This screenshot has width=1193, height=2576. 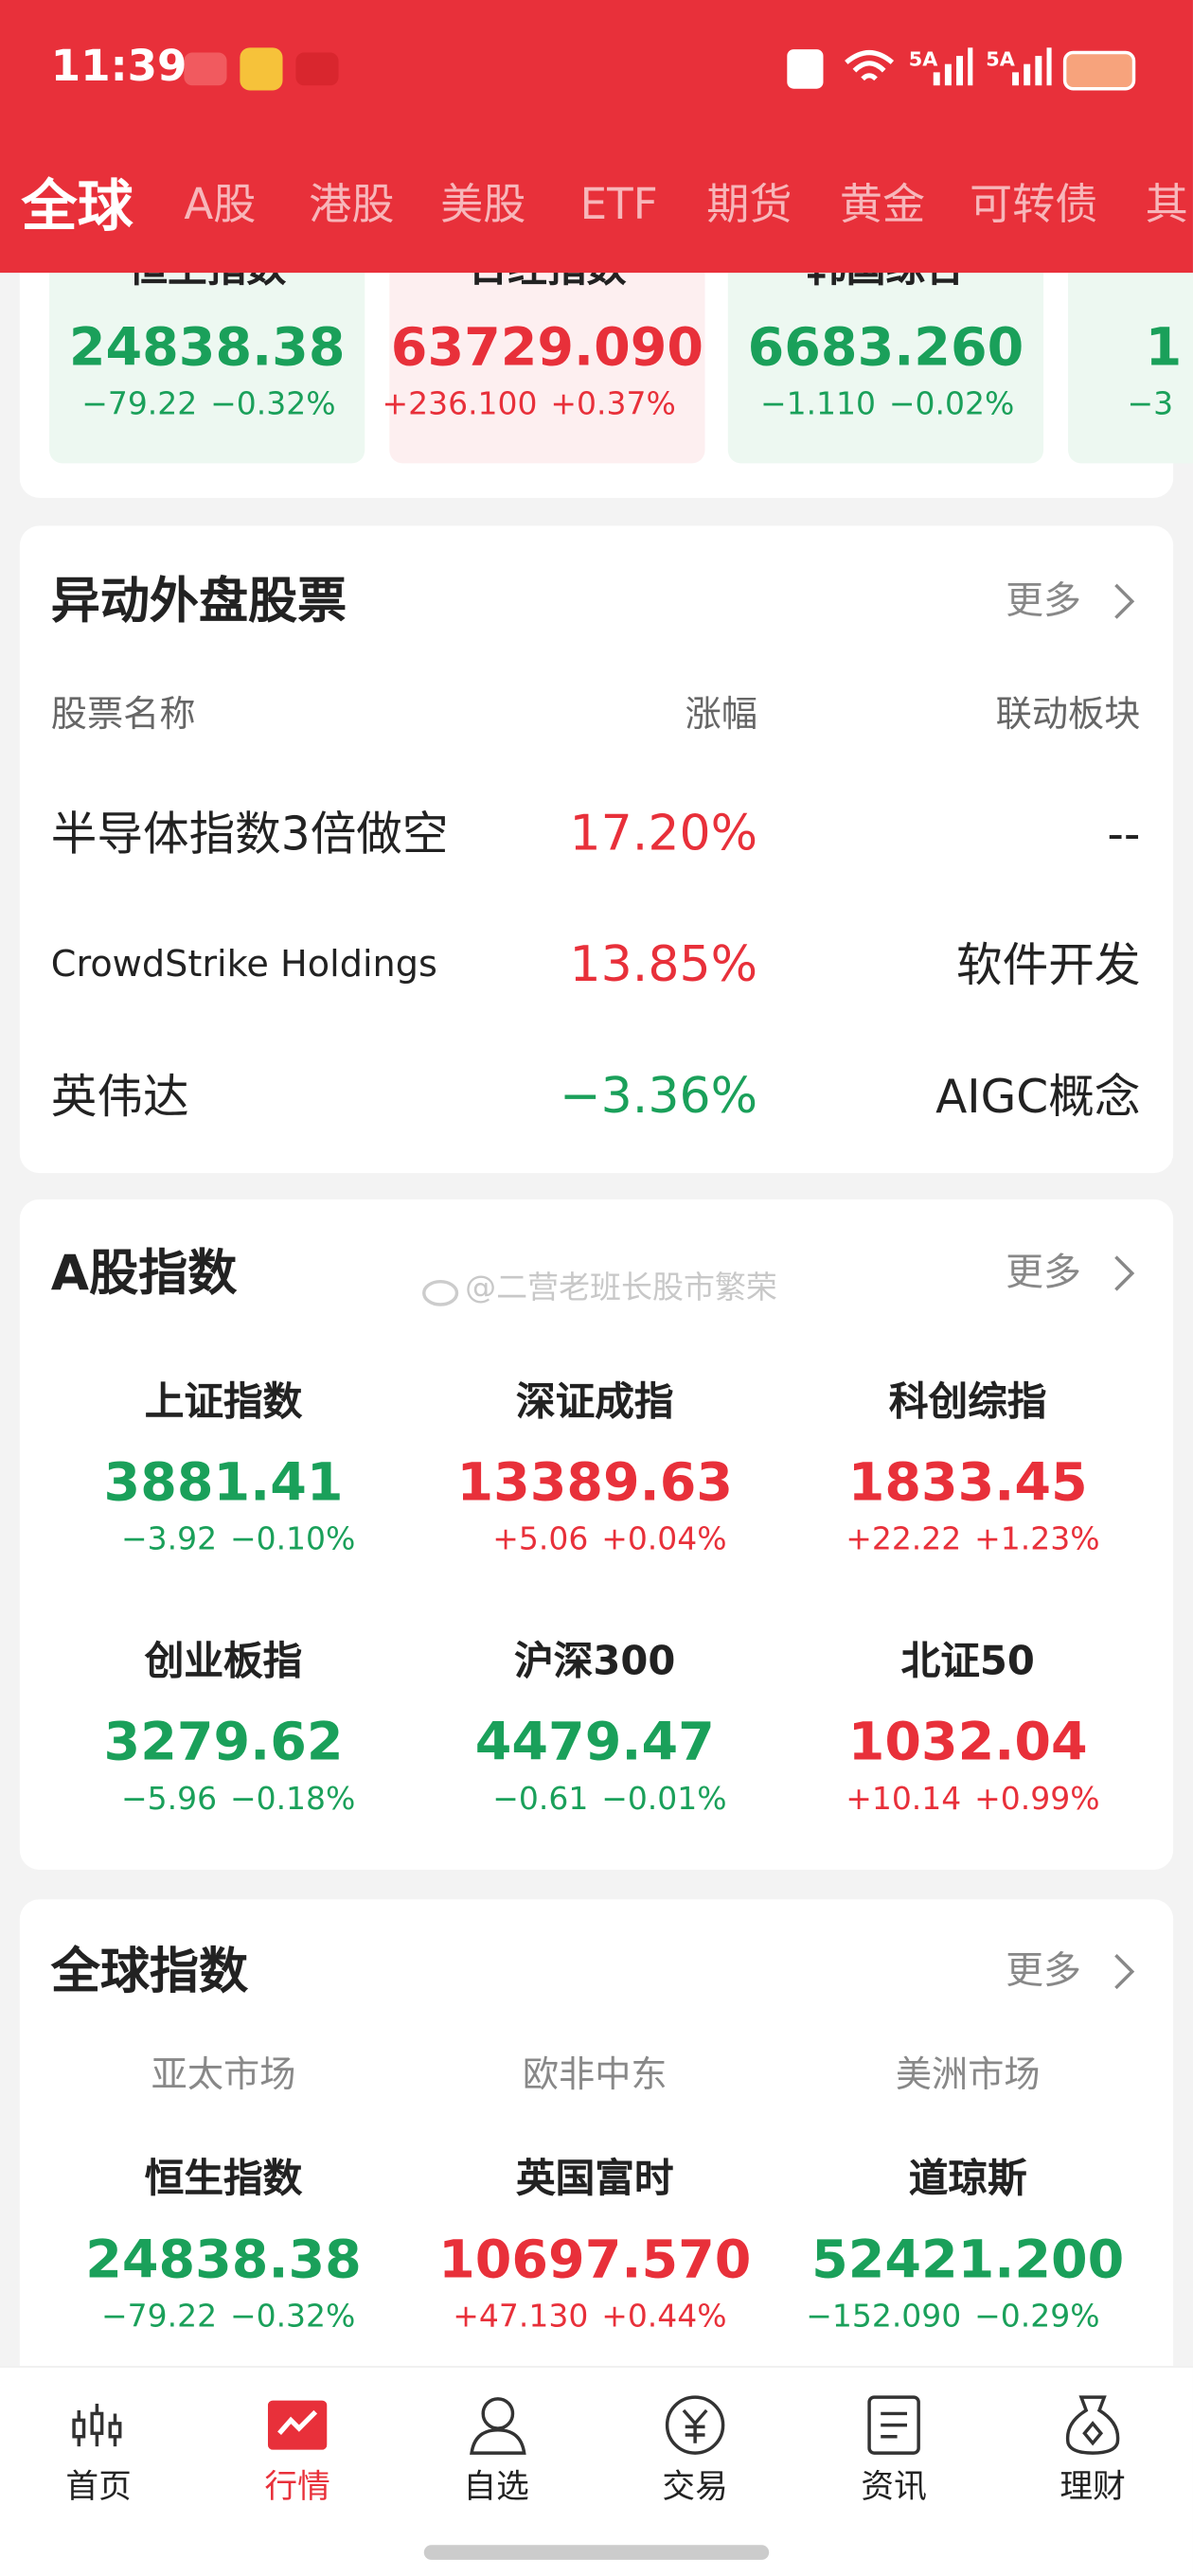 What do you see at coordinates (870, 65) in the screenshot?
I see `wifi-icon` at bounding box center [870, 65].